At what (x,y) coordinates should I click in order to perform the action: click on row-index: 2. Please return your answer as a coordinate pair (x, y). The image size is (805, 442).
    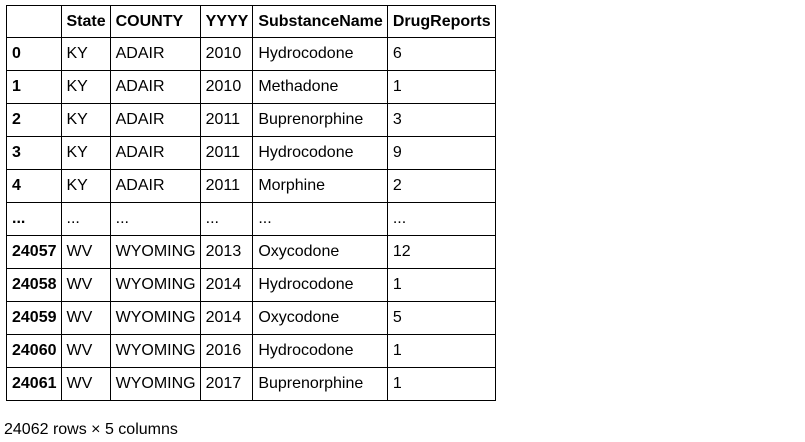
    Looking at the image, I should click on (34, 120).